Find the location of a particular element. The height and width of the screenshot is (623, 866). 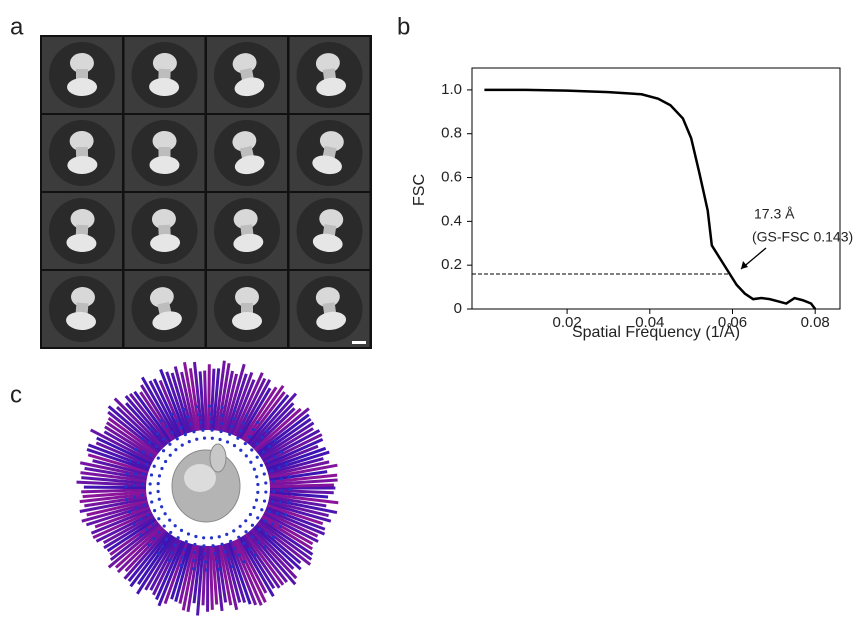

map-lobe is located at coordinates (218, 458).